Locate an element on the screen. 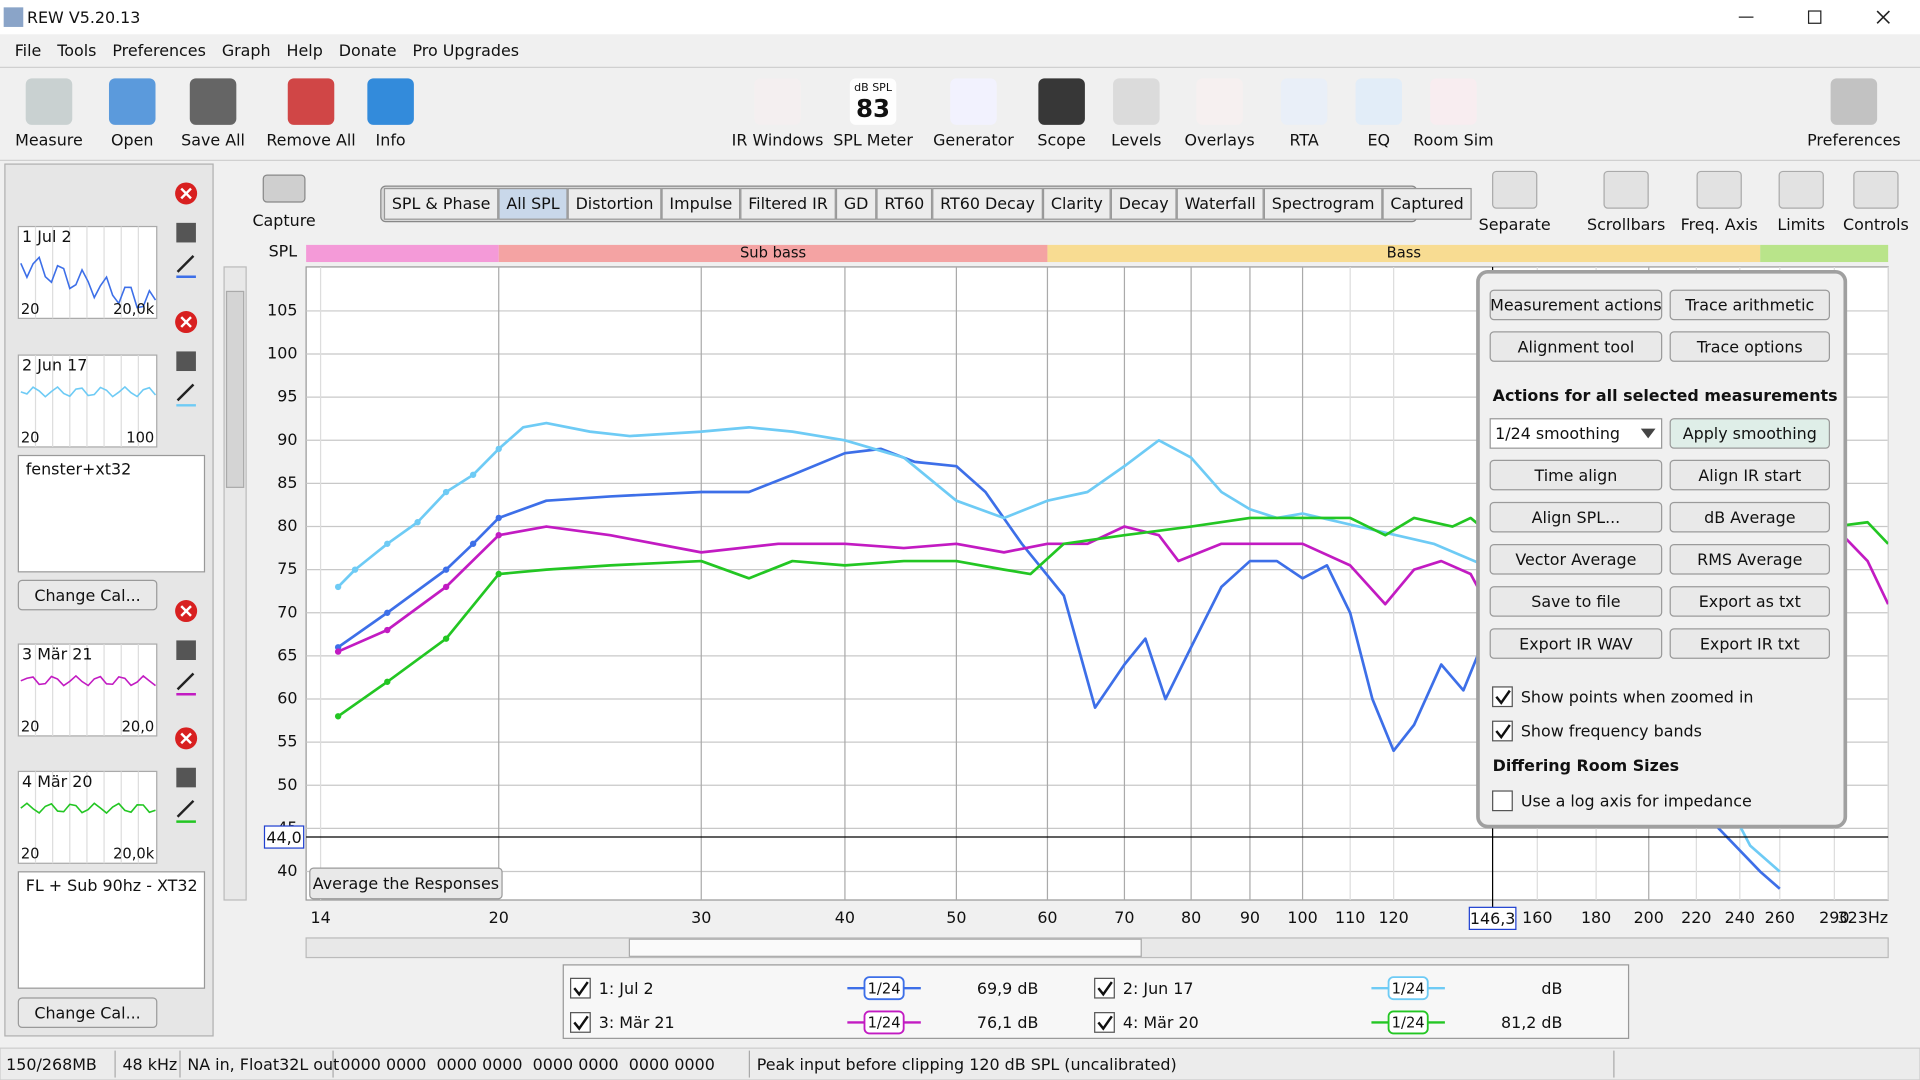 Image resolution: width=1920 pixels, height=1080 pixels. tab-label: Filtered IR is located at coordinates (788, 203).